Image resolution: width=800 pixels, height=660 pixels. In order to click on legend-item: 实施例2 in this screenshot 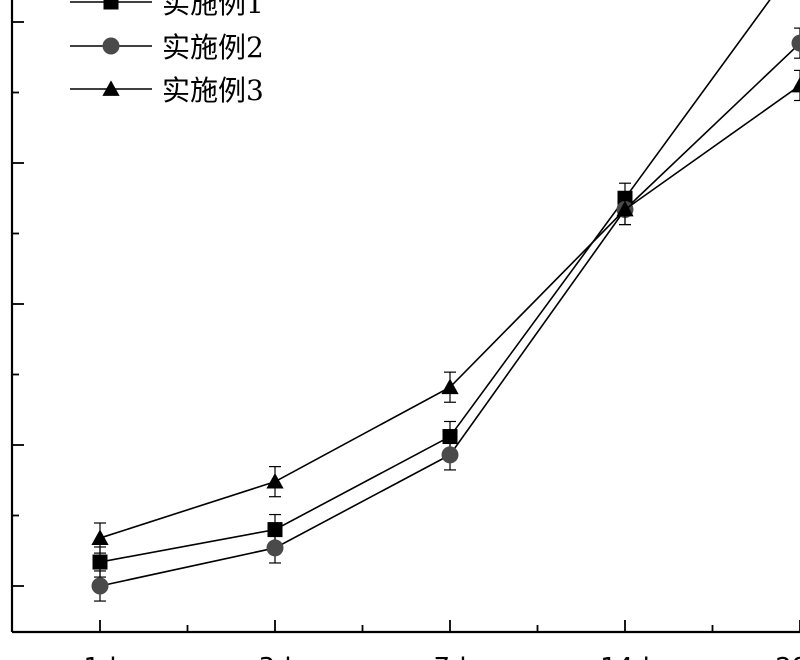, I will do `click(167, 47)`.